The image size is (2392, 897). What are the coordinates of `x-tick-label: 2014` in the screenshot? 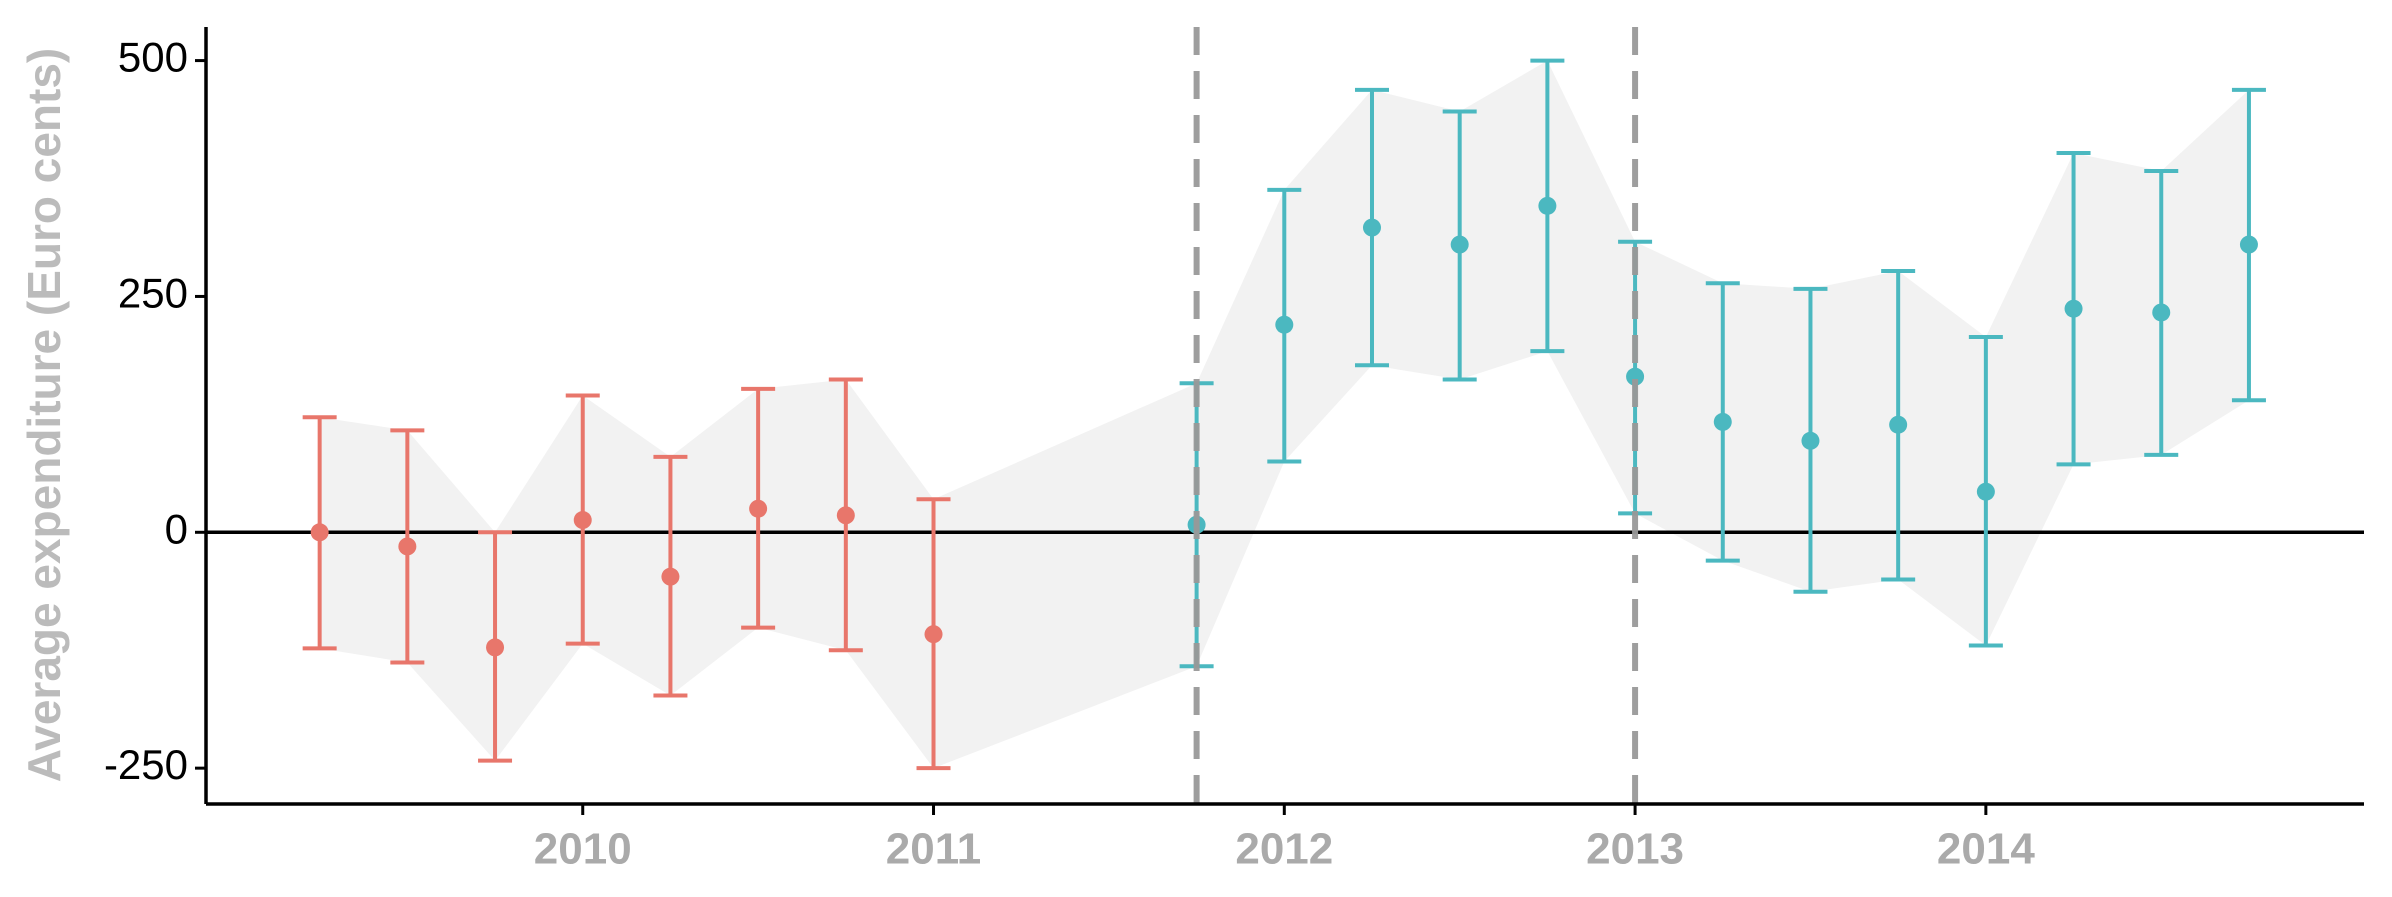 It's located at (1986, 849).